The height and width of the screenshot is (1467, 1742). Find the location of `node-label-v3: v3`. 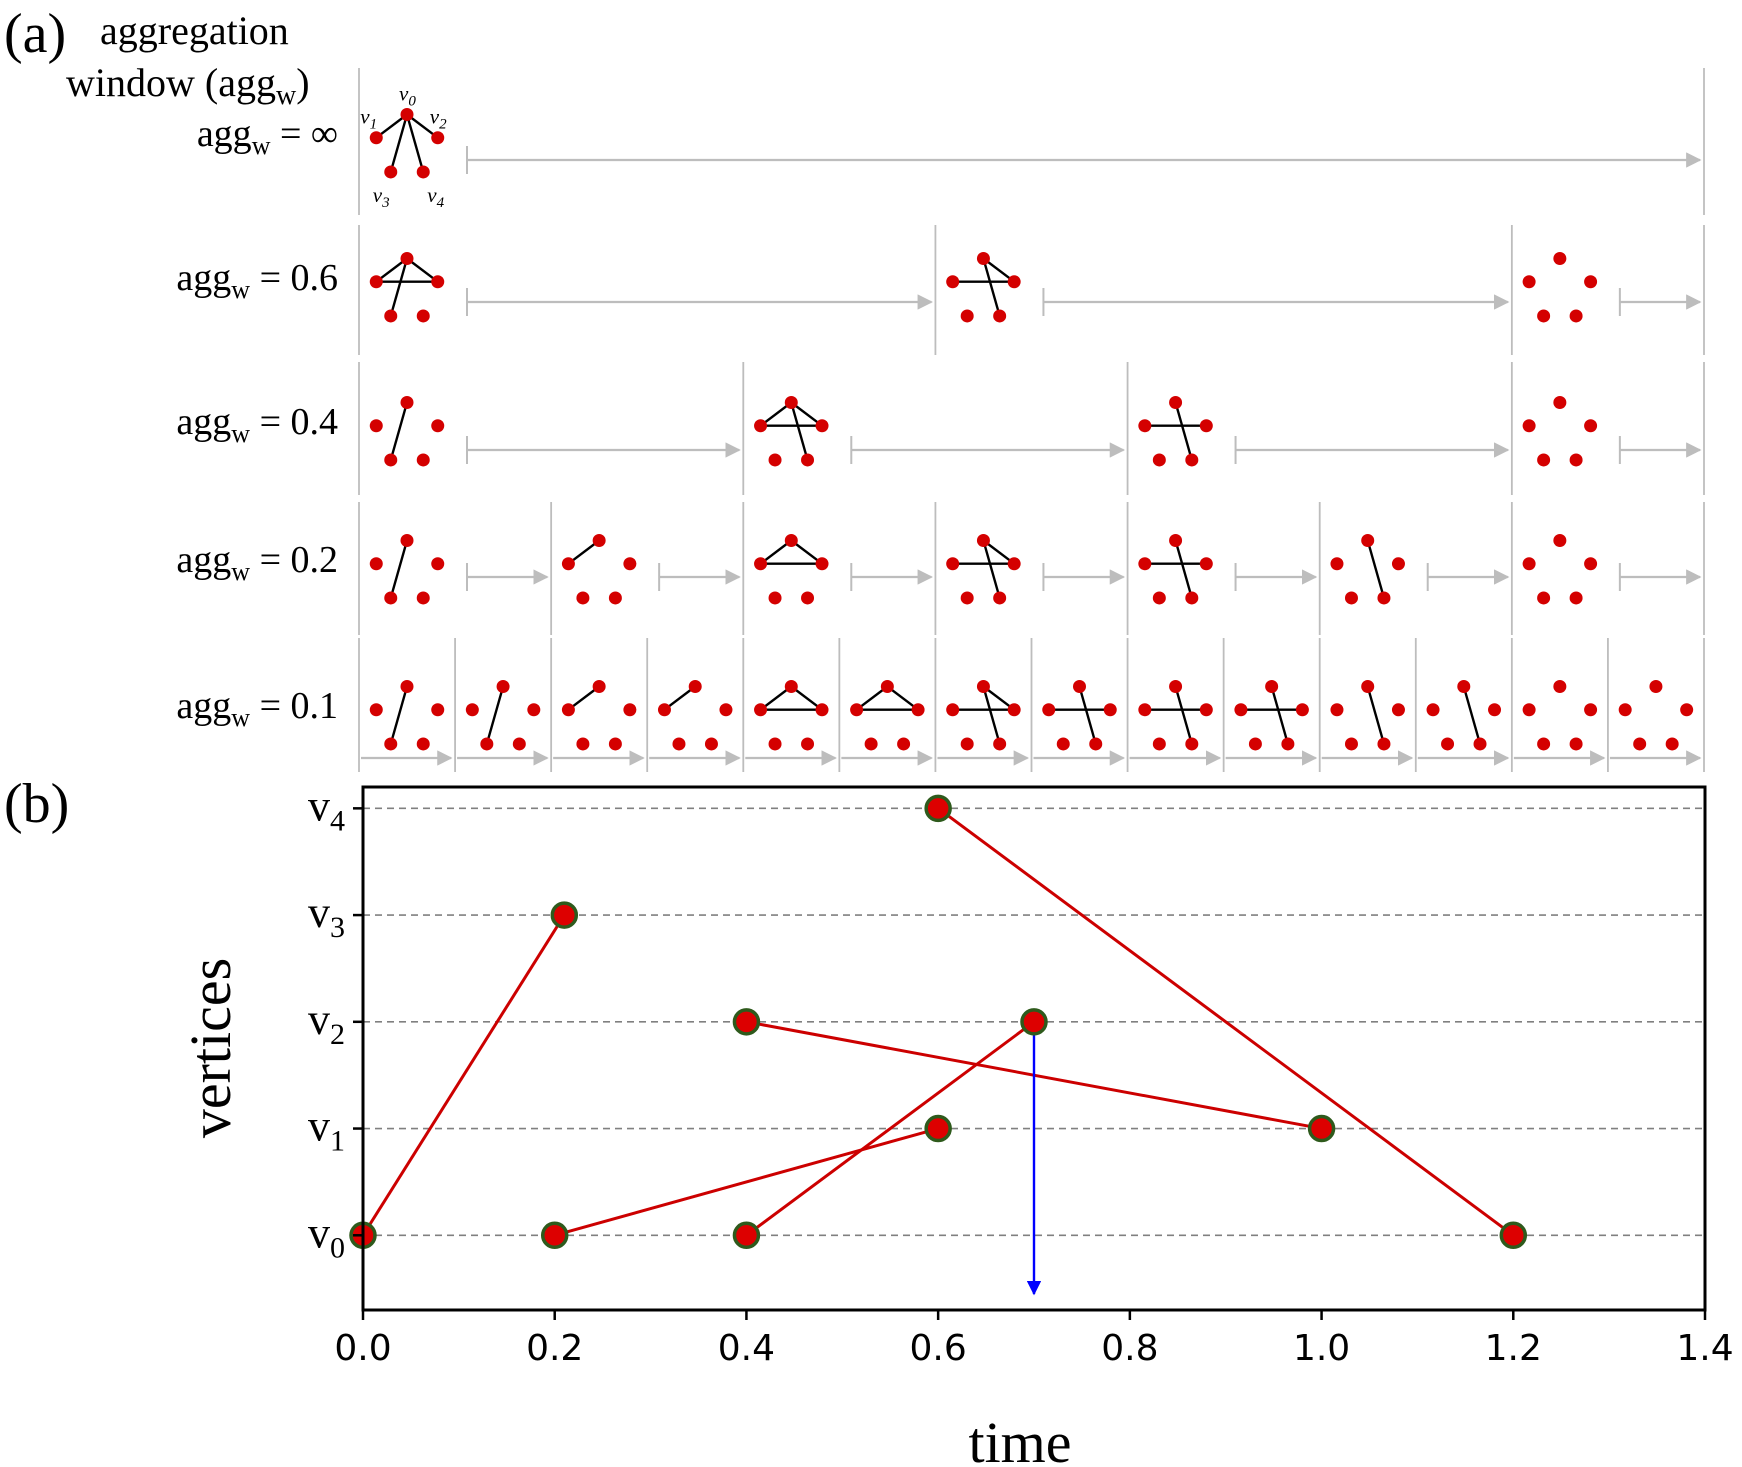

node-label-v3: v3 is located at coordinates (381, 197).